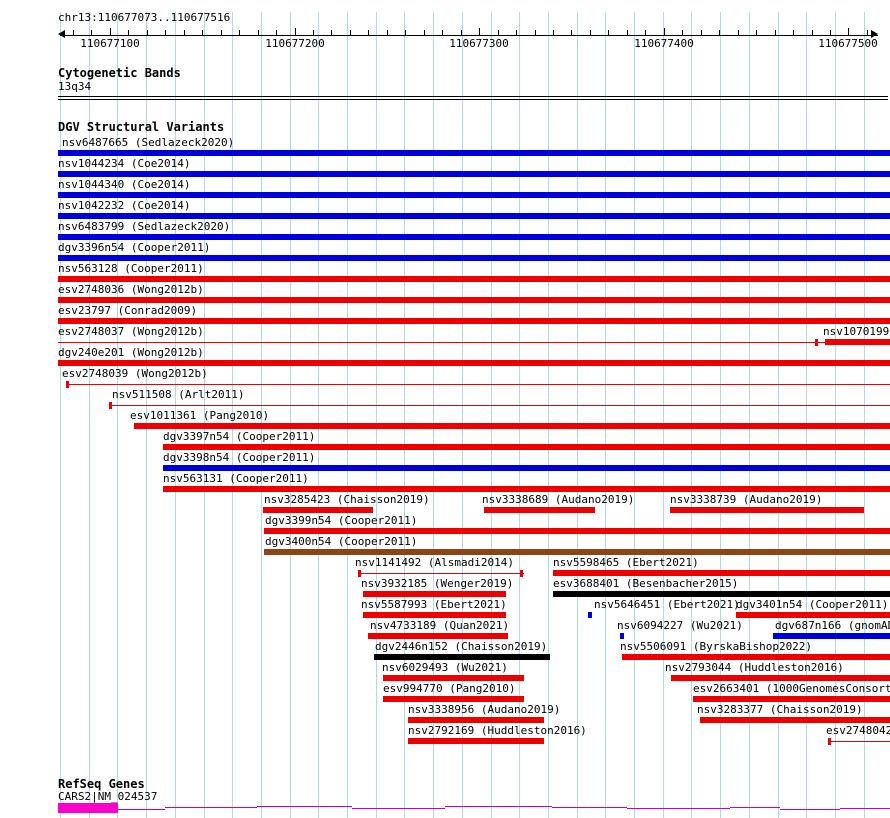  Describe the element at coordinates (239, 436) in the screenshot. I see `feature-label: dgv3397n54 (Cooper2011)` at that location.